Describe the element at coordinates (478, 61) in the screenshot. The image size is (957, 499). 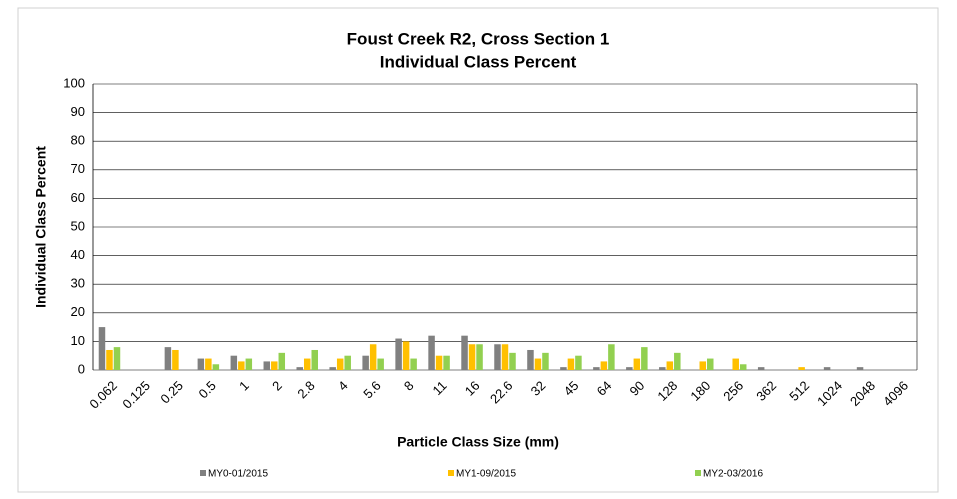
I see `chart-subtitle: Individual Class Percent` at that location.